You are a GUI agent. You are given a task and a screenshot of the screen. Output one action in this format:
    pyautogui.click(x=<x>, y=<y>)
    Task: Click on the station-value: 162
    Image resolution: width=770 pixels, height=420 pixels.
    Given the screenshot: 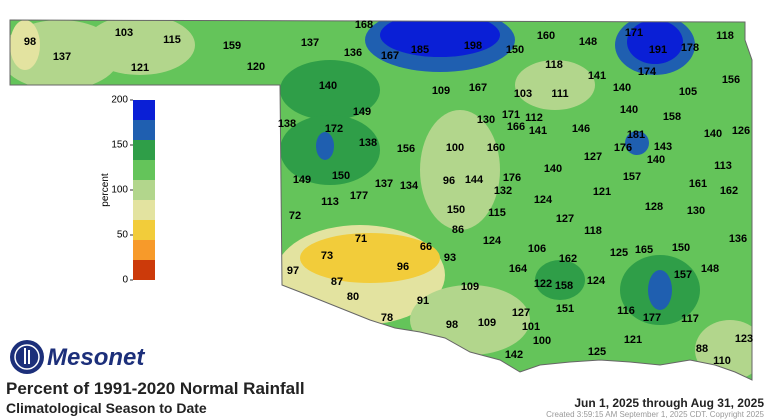 What is the action you would take?
    pyautogui.click(x=729, y=191)
    